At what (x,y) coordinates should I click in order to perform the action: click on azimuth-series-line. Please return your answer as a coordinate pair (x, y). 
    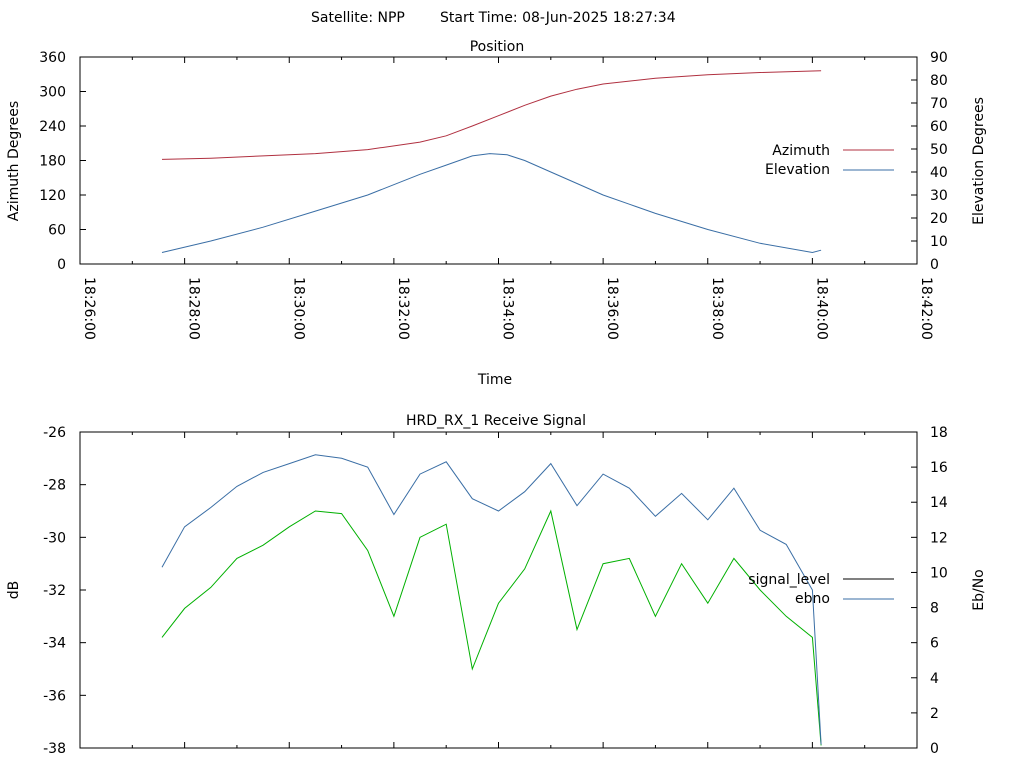
    Looking at the image, I should click on (491, 115).